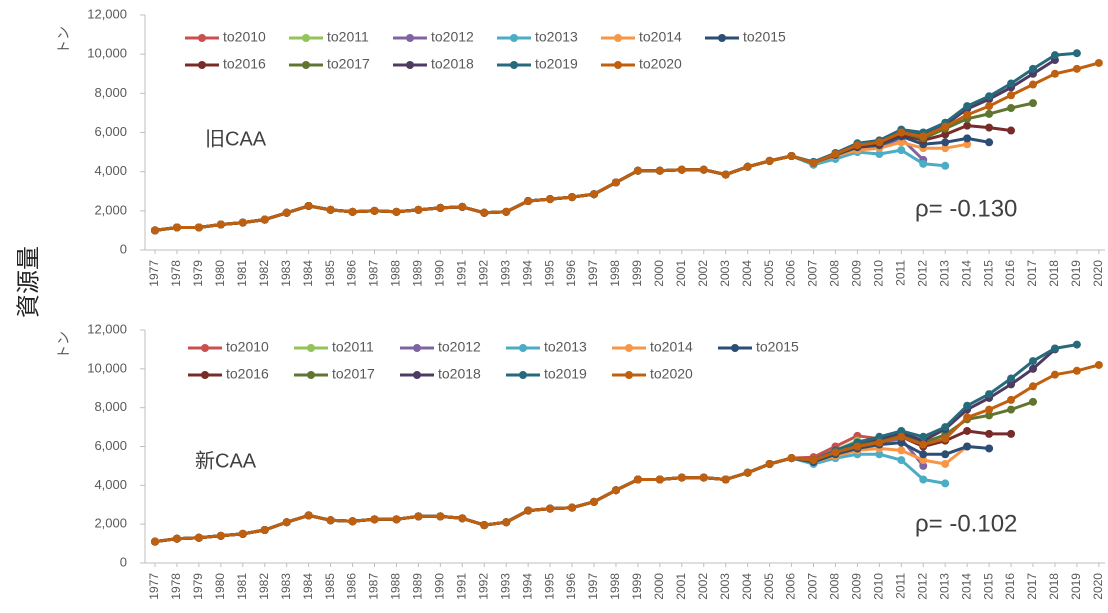  What do you see at coordinates (123, 561) in the screenshot?
I see `y-tick-label: 0` at bounding box center [123, 561].